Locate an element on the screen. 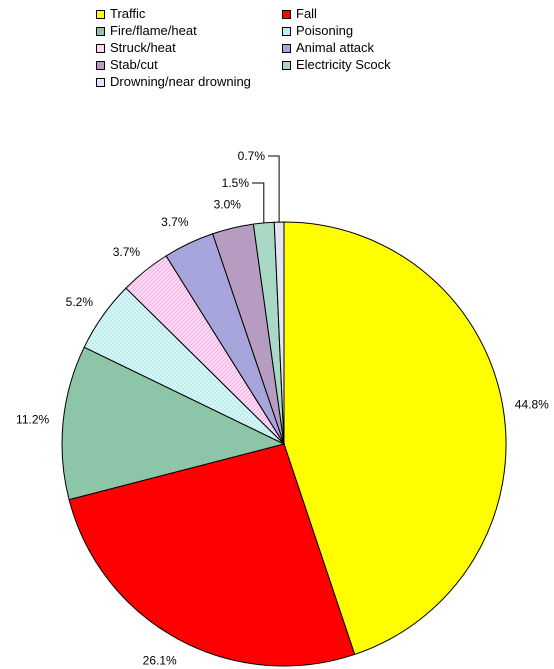  slice-label: 3.0% is located at coordinates (228, 205).